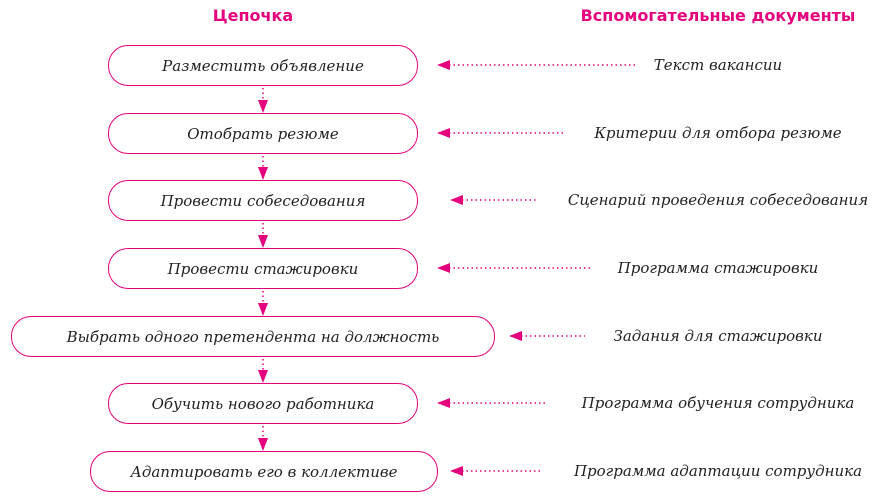 This screenshot has width=881, height=503. Describe the element at coordinates (264, 471) in the screenshot. I see `step-box: Адаптировать его в коллективе` at that location.